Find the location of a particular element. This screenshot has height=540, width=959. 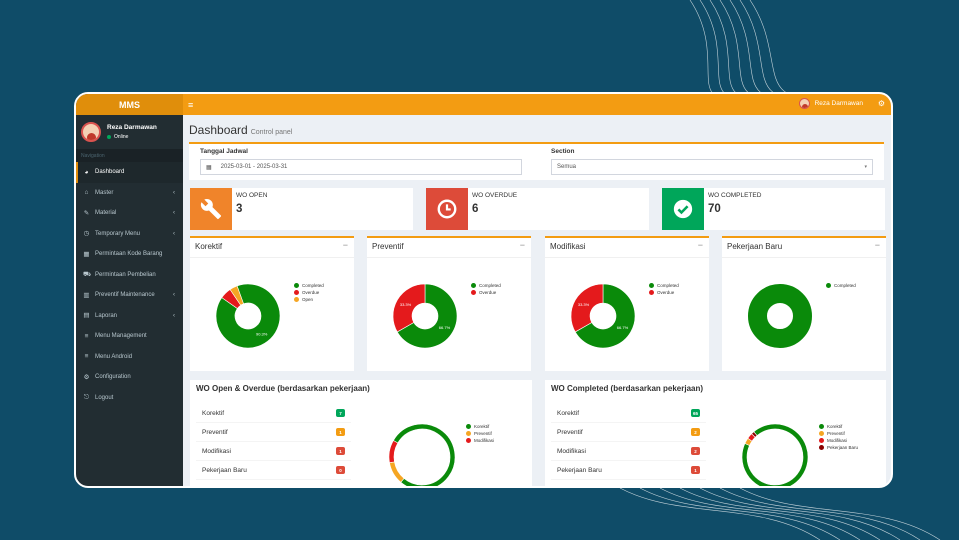

chevron-left-icon: ‹ is located at coordinates (174, 315).